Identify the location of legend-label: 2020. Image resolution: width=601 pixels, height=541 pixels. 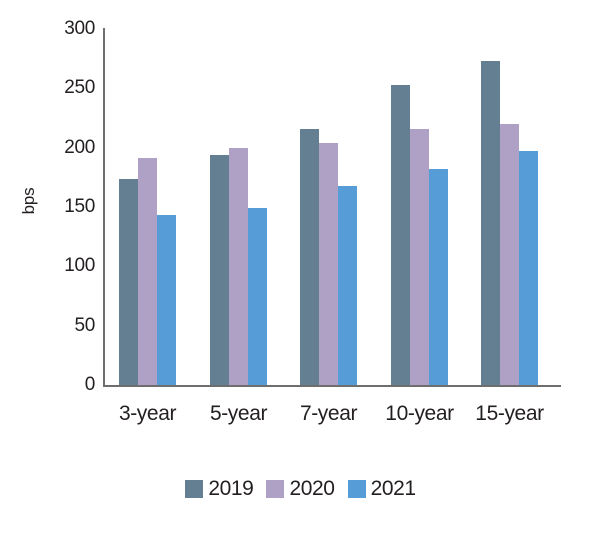
(312, 488).